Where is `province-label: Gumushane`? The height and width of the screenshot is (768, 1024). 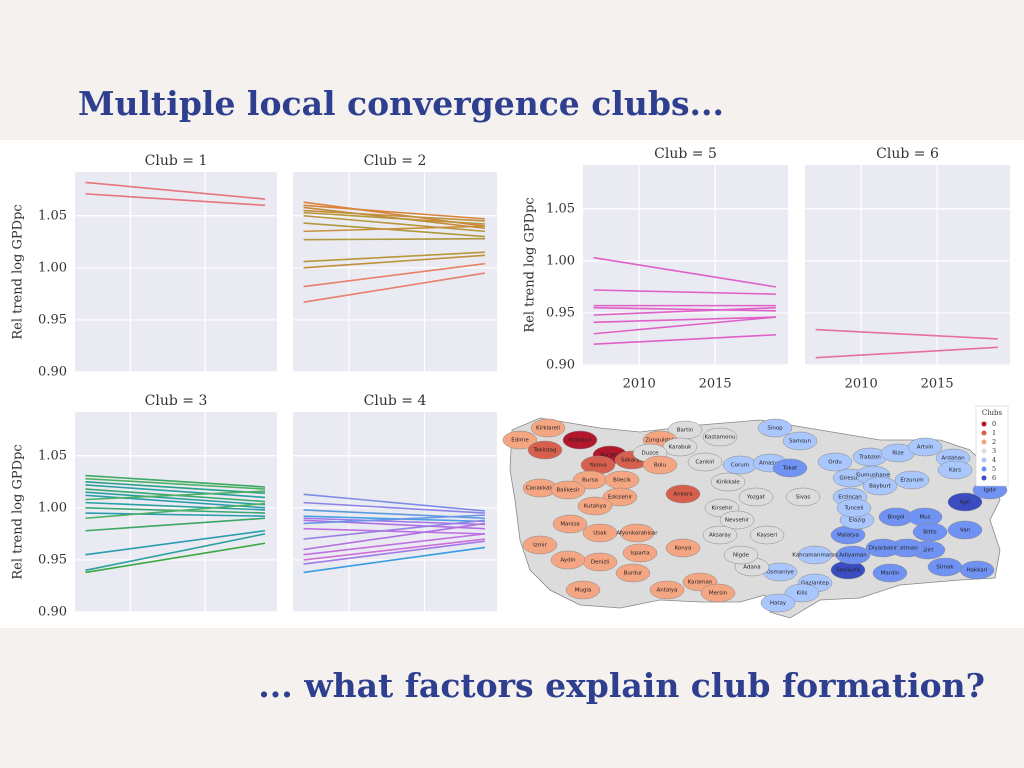 province-label: Gumushane is located at coordinates (873, 476).